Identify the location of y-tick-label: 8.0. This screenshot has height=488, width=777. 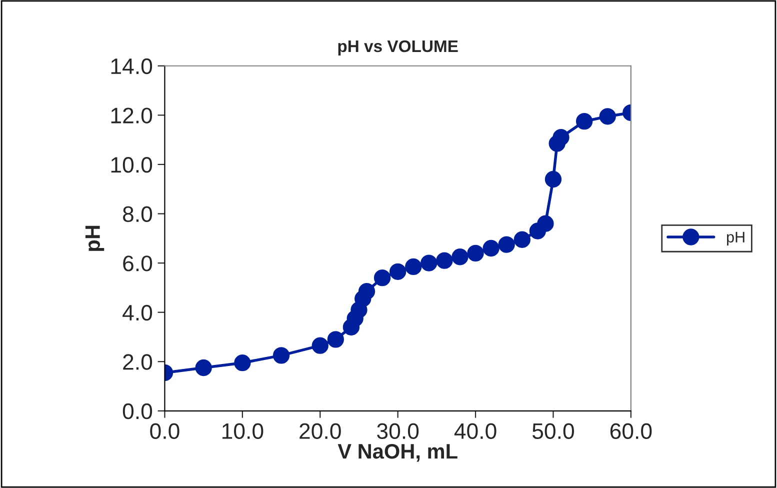
(137, 214).